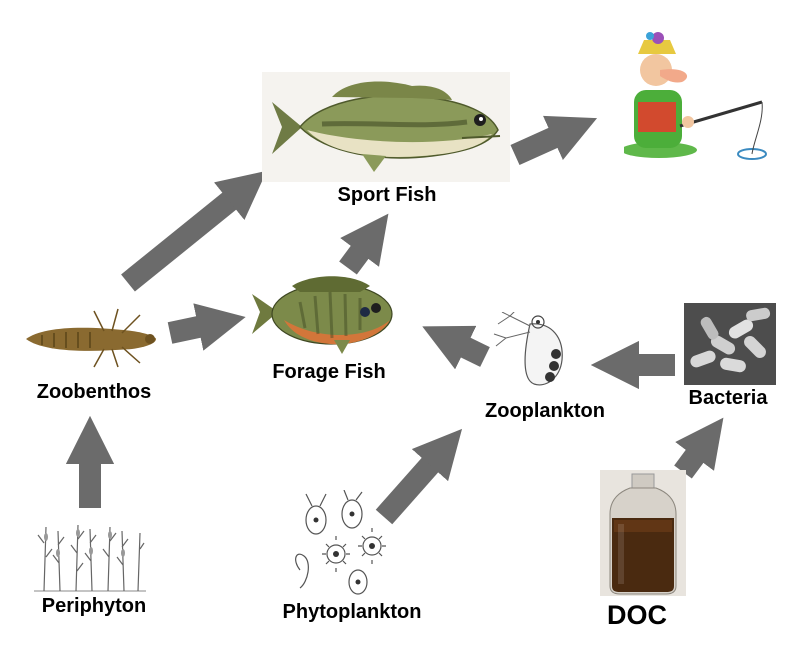 The height and width of the screenshot is (662, 808). What do you see at coordinates (194, 231) in the screenshot?
I see `arrow-zoobenthos-to-sport-fish` at bounding box center [194, 231].